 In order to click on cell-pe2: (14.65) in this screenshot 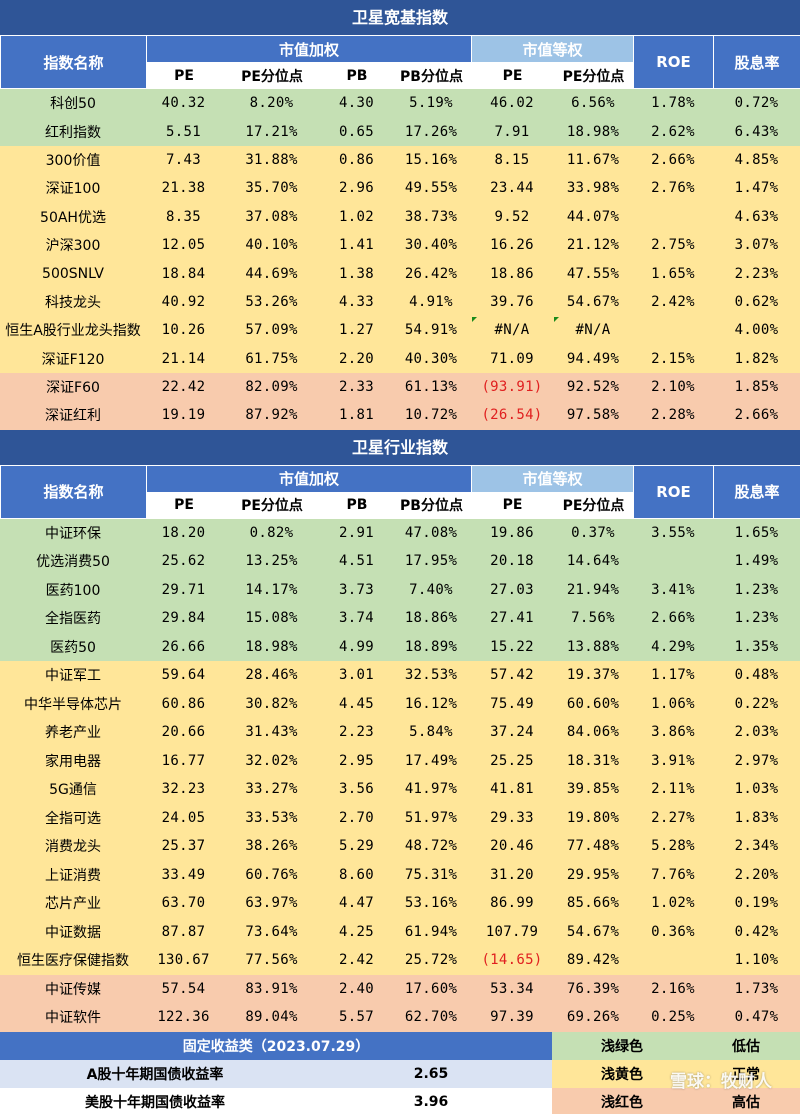, I will do `click(512, 960)`.